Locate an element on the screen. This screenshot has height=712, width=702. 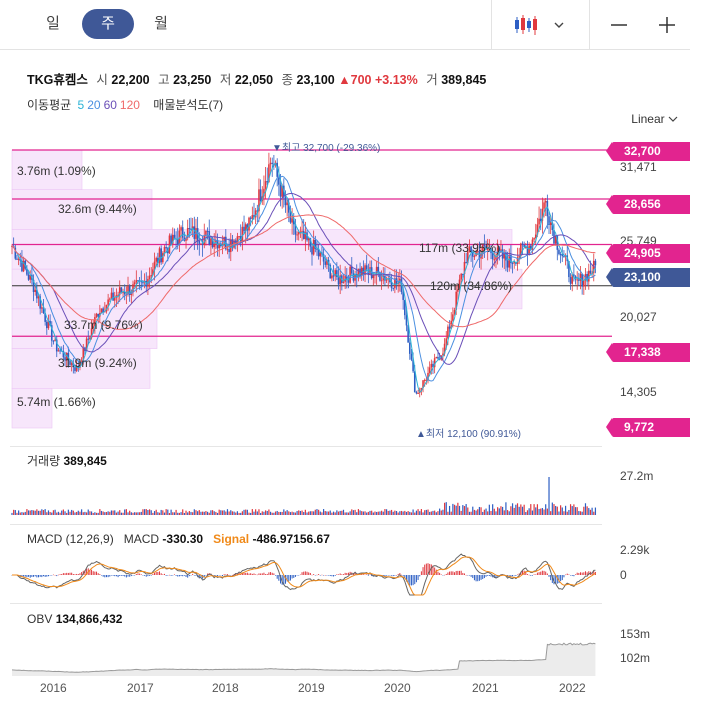
scale-mode-dropdown: Linear is located at coordinates (654, 119).